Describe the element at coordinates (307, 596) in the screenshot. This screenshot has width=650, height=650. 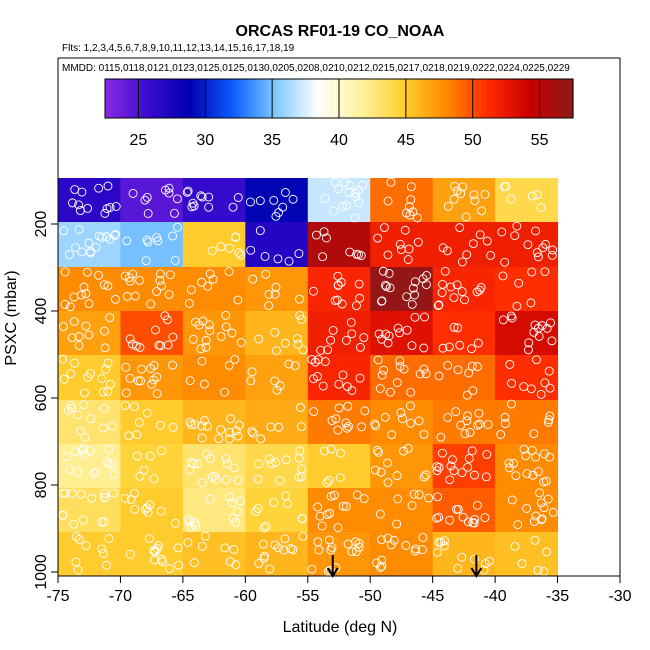
I see `x-tick-label: -55` at that location.